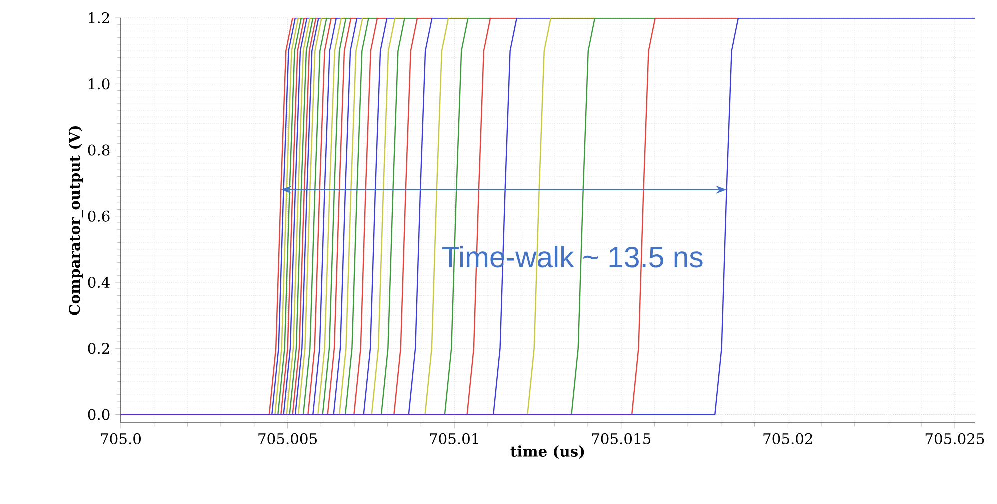 This screenshot has width=997, height=504. Describe the element at coordinates (99, 18) in the screenshot. I see `y-tick-label: 1.2` at that location.